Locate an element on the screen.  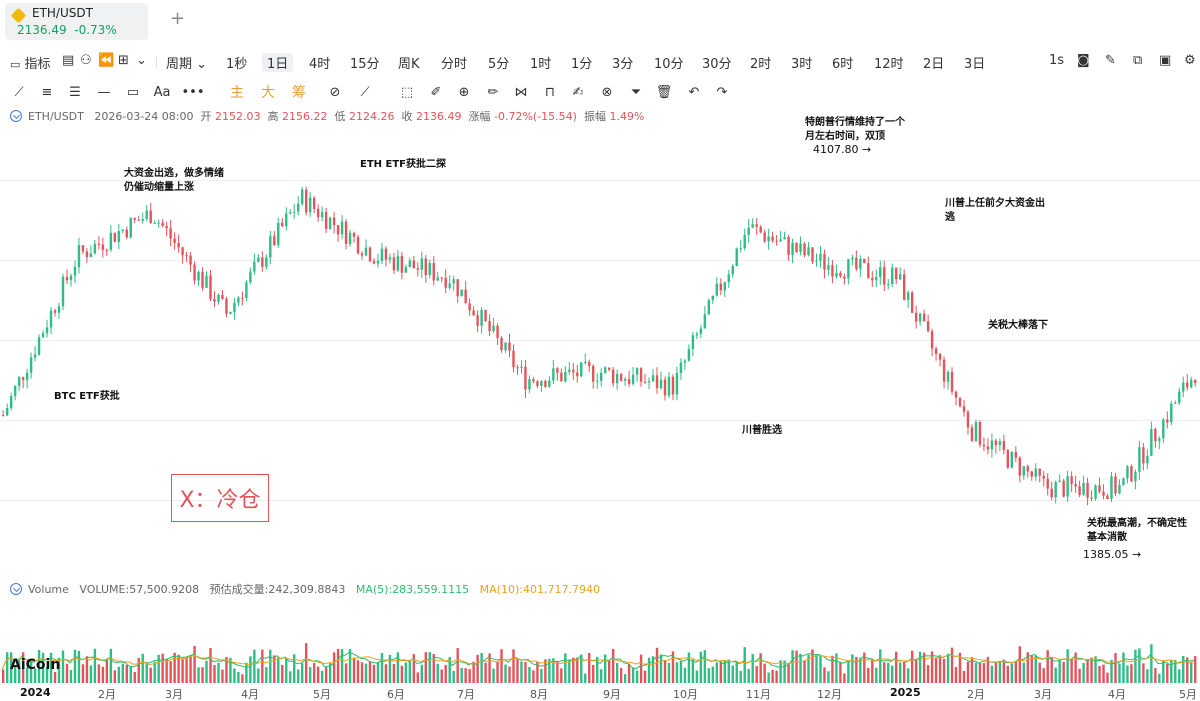
popout-icon: ⧉ is located at coordinates (1138, 60).